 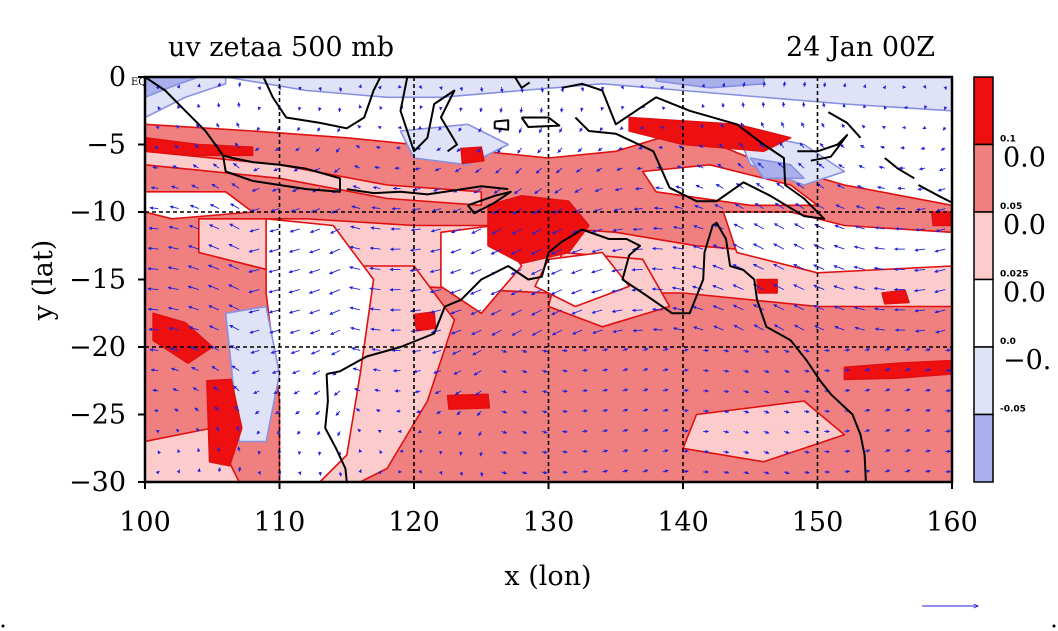 I want to click on colorbar-segment, so click(x=983, y=246).